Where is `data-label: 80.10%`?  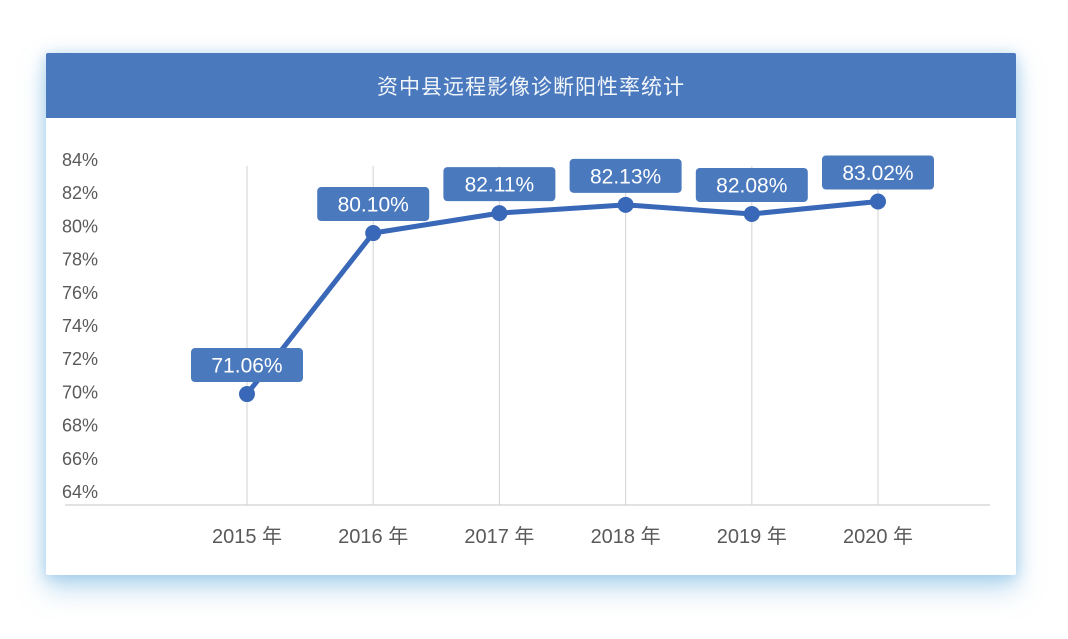 data-label: 80.10% is located at coordinates (373, 205).